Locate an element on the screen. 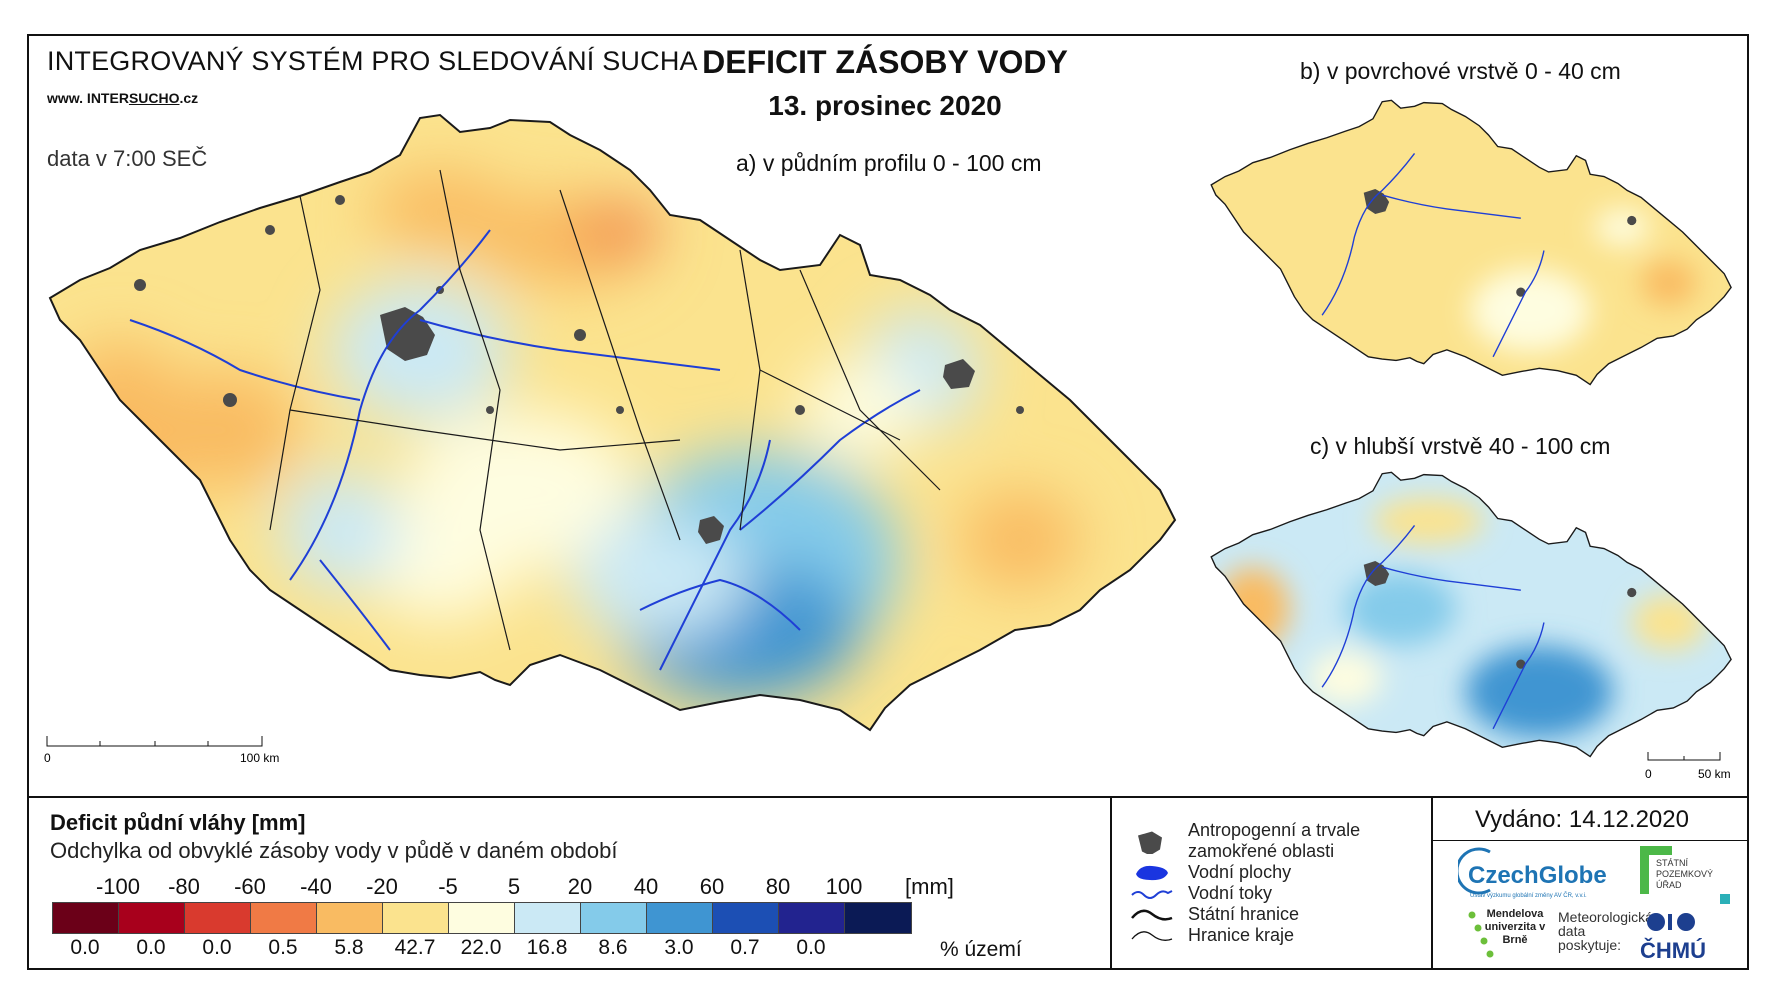 The image size is (1772, 1003). map-b is located at coordinates (1471, 242).